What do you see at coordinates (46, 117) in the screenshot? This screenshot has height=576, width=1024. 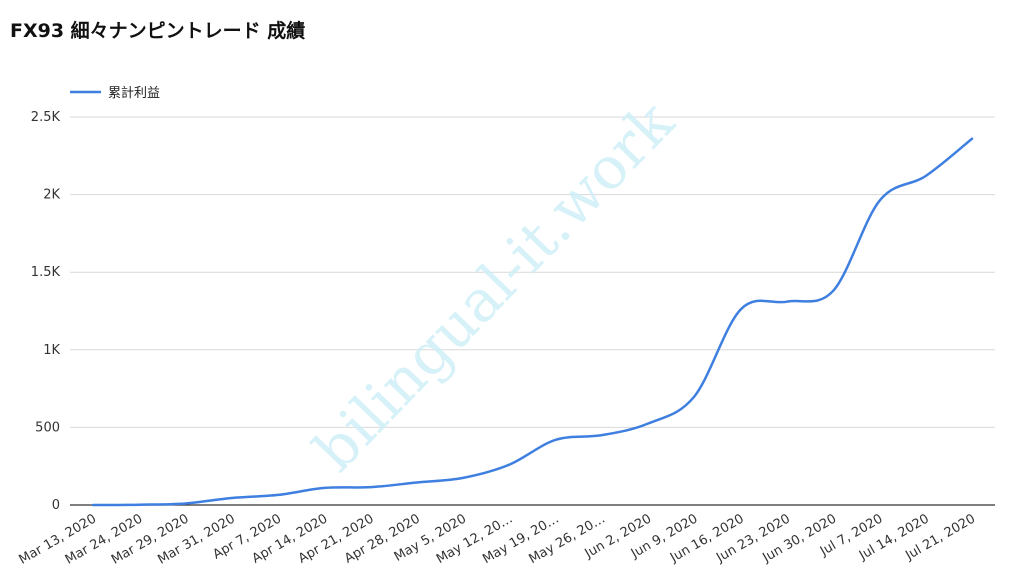 I see `y-tick-label: 2.5K` at bounding box center [46, 117].